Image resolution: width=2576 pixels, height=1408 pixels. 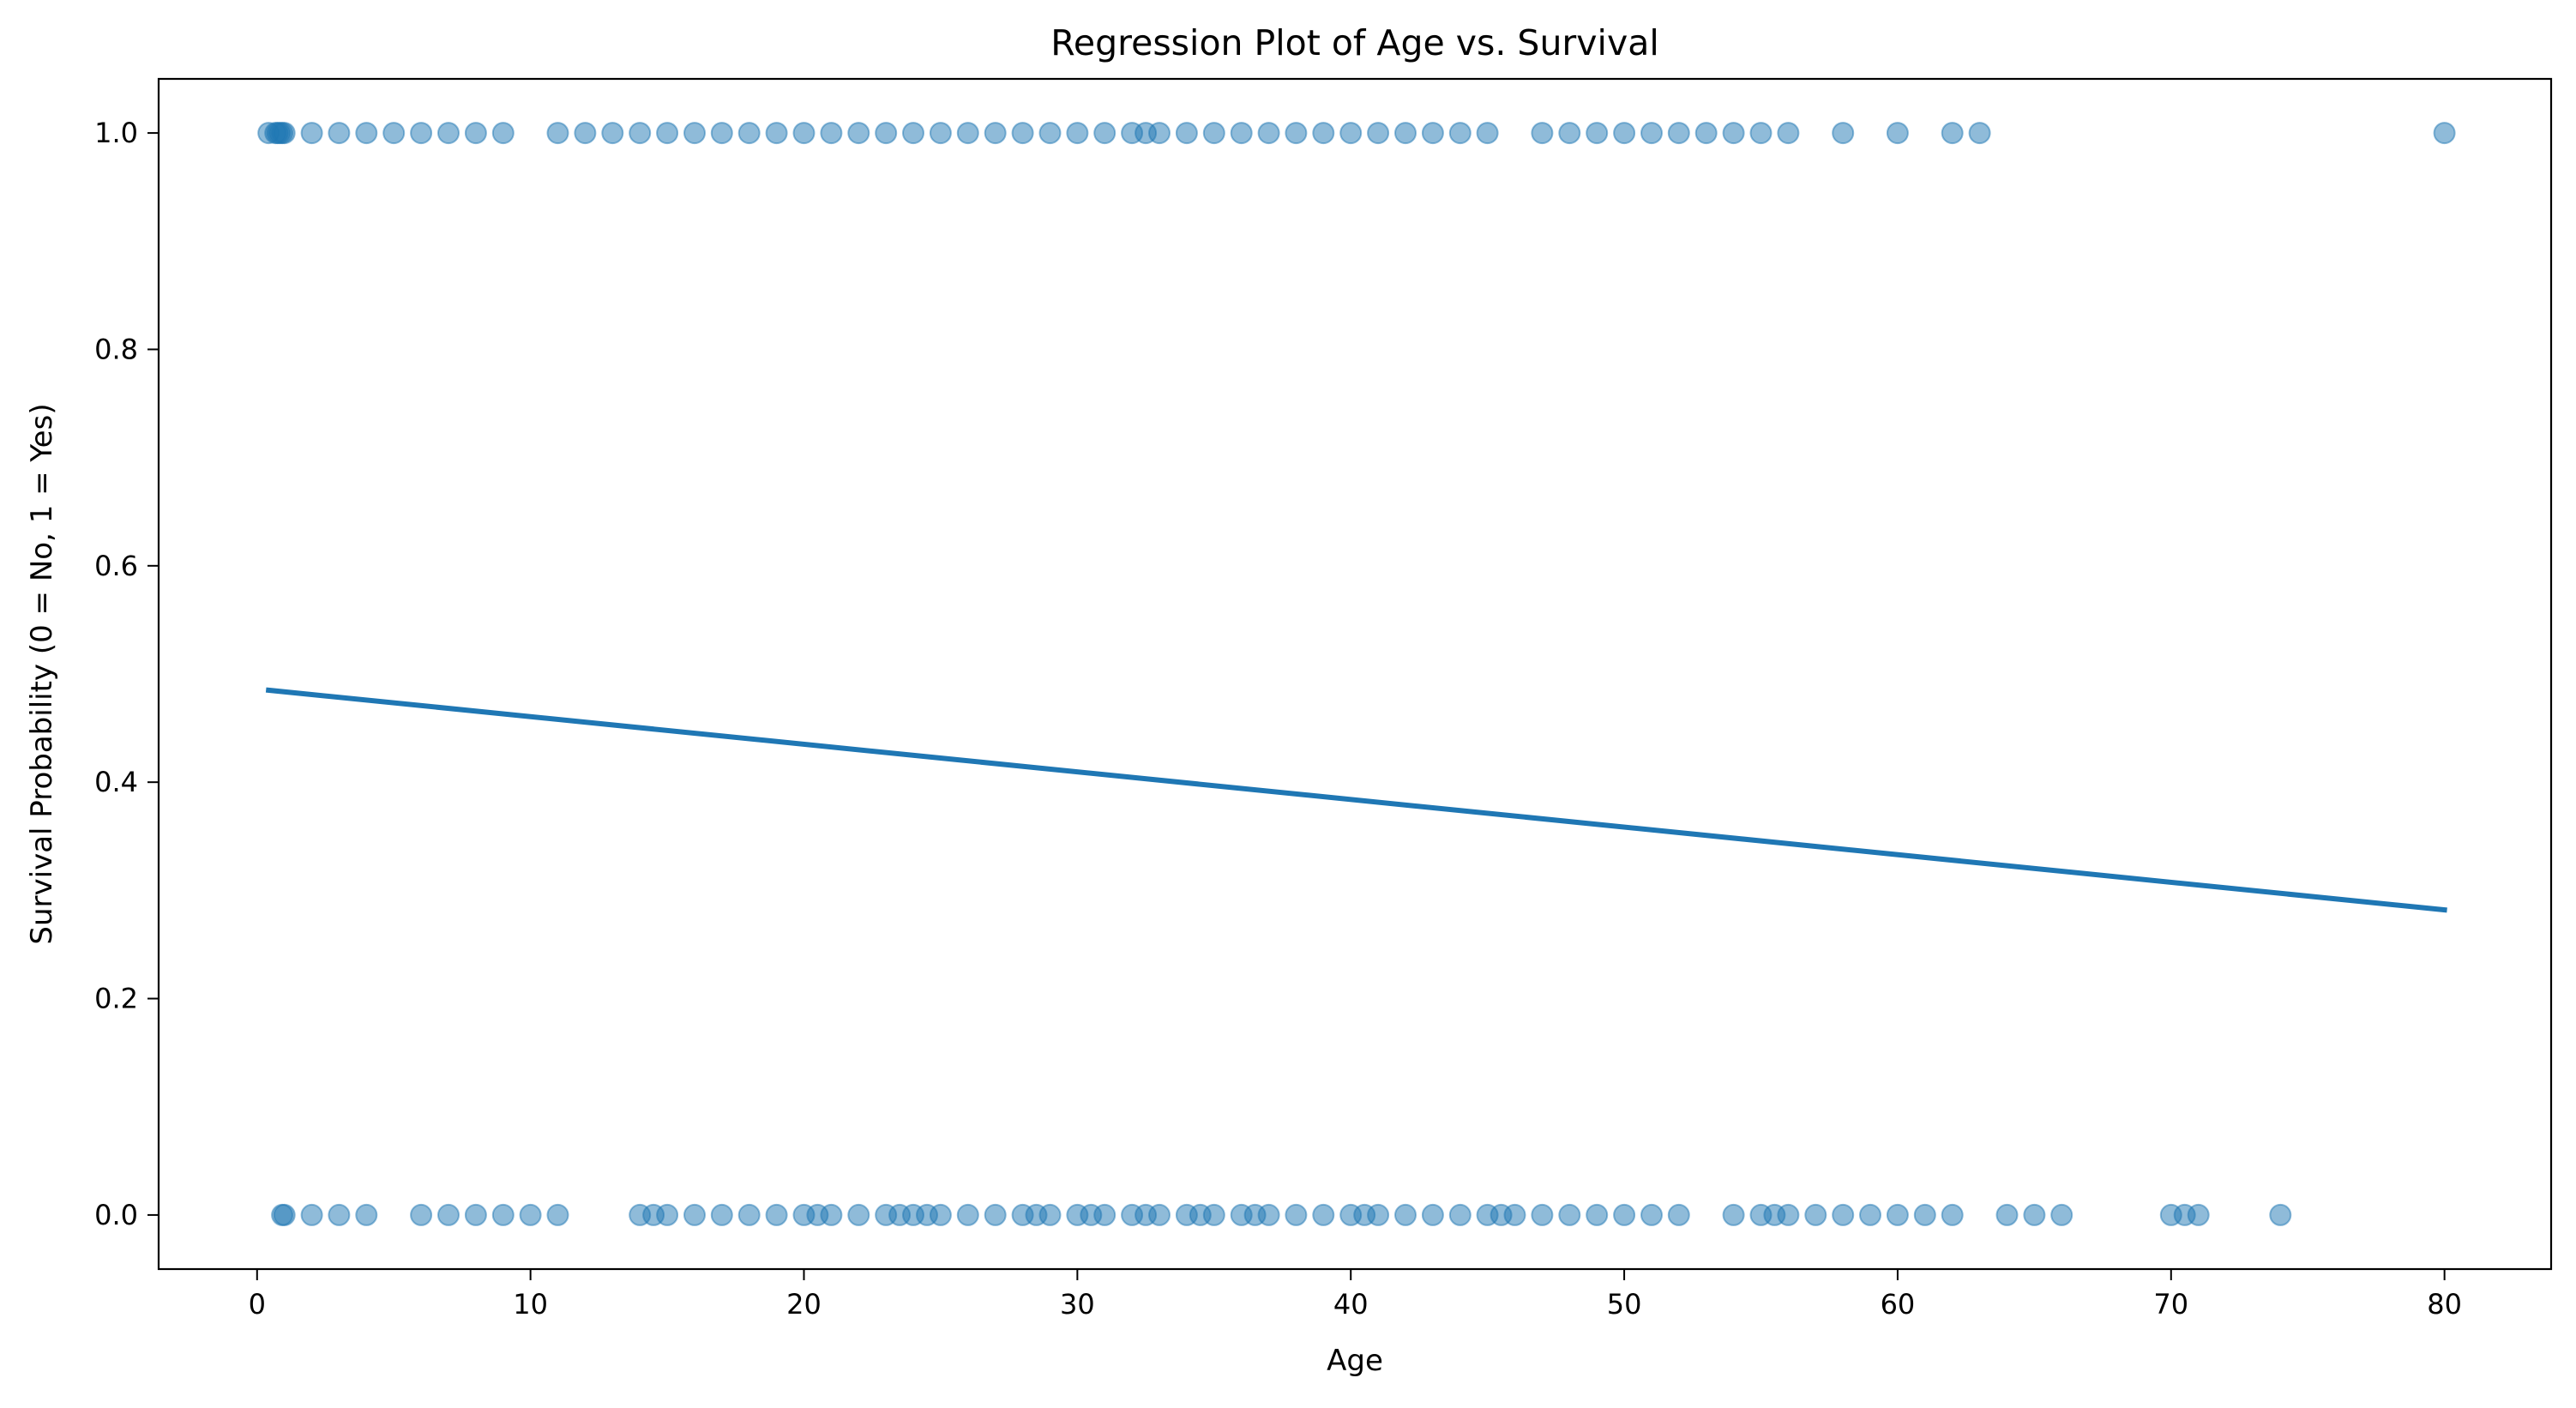 I want to click on x-axis-ticks: 0 10 20 30 40 50 60 70 80, so click(x=1355, y=1295).